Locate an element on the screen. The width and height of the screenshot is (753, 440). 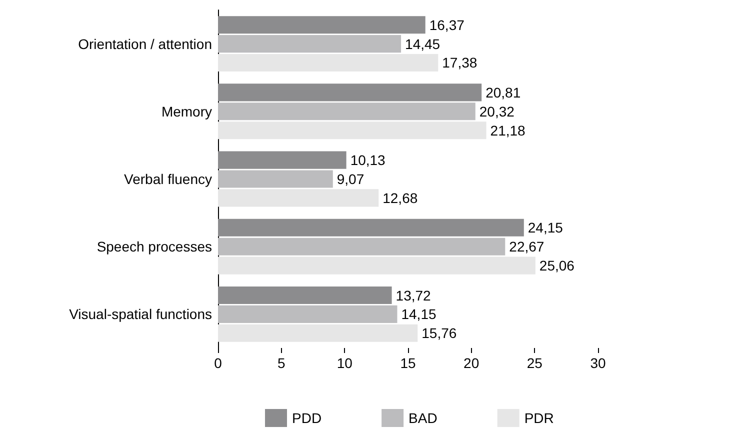
y-tick-label: Speech processes is located at coordinates (154, 246).